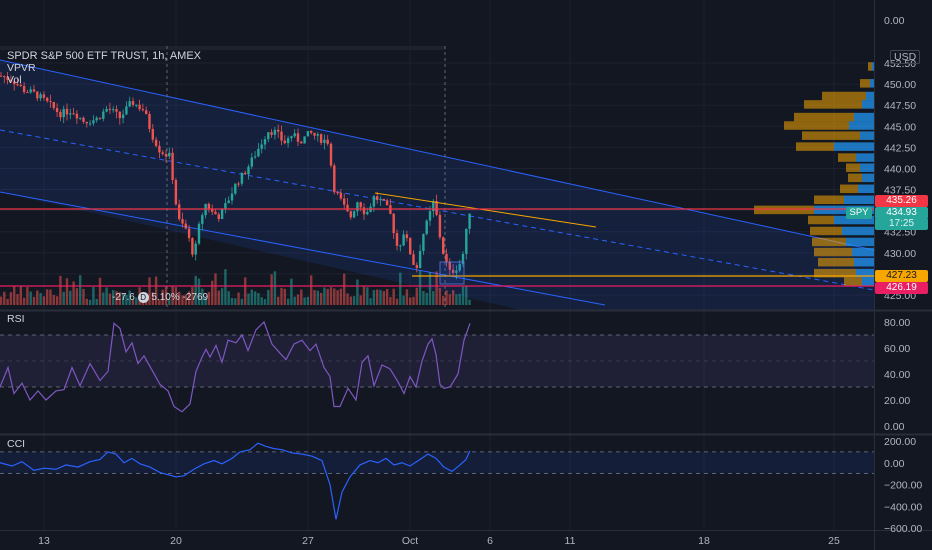 Image resolution: width=932 pixels, height=550 pixels. Describe the element at coordinates (485, 210) in the screenshot. I see `trendline-orange` at that location.